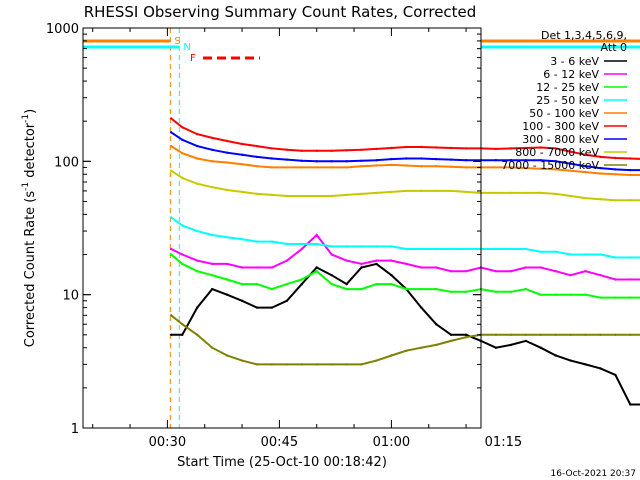  Describe the element at coordinates (391, 442) in the screenshot. I see `x-tick-label: 01:00` at that location.